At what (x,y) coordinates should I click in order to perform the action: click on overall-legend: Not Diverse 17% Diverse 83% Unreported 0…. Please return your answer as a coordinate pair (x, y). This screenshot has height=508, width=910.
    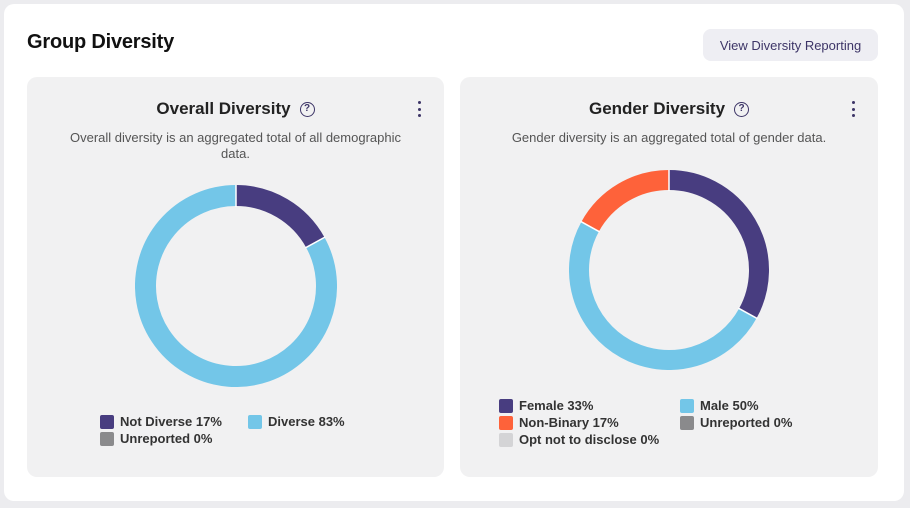
    Looking at the image, I should click on (250, 432).